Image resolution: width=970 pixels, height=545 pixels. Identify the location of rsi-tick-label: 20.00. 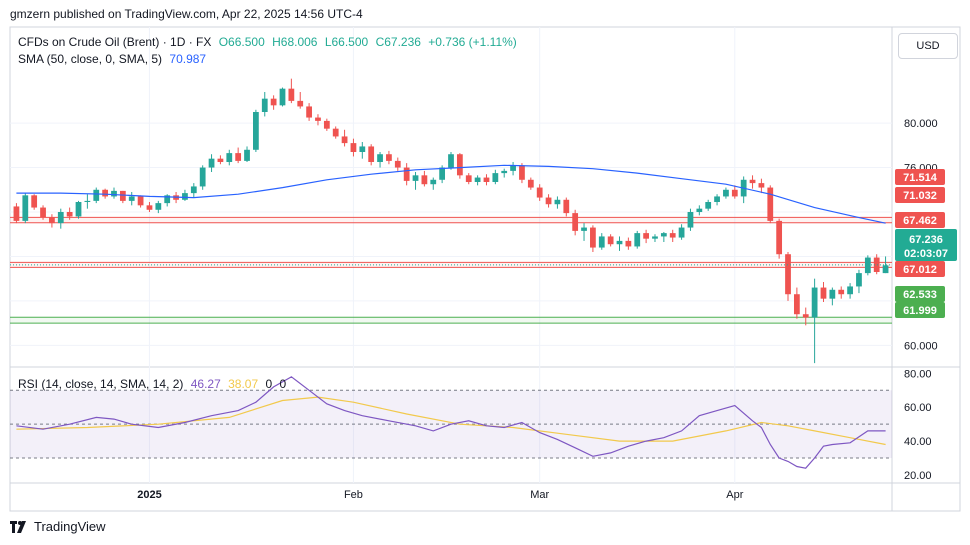
(918, 476).